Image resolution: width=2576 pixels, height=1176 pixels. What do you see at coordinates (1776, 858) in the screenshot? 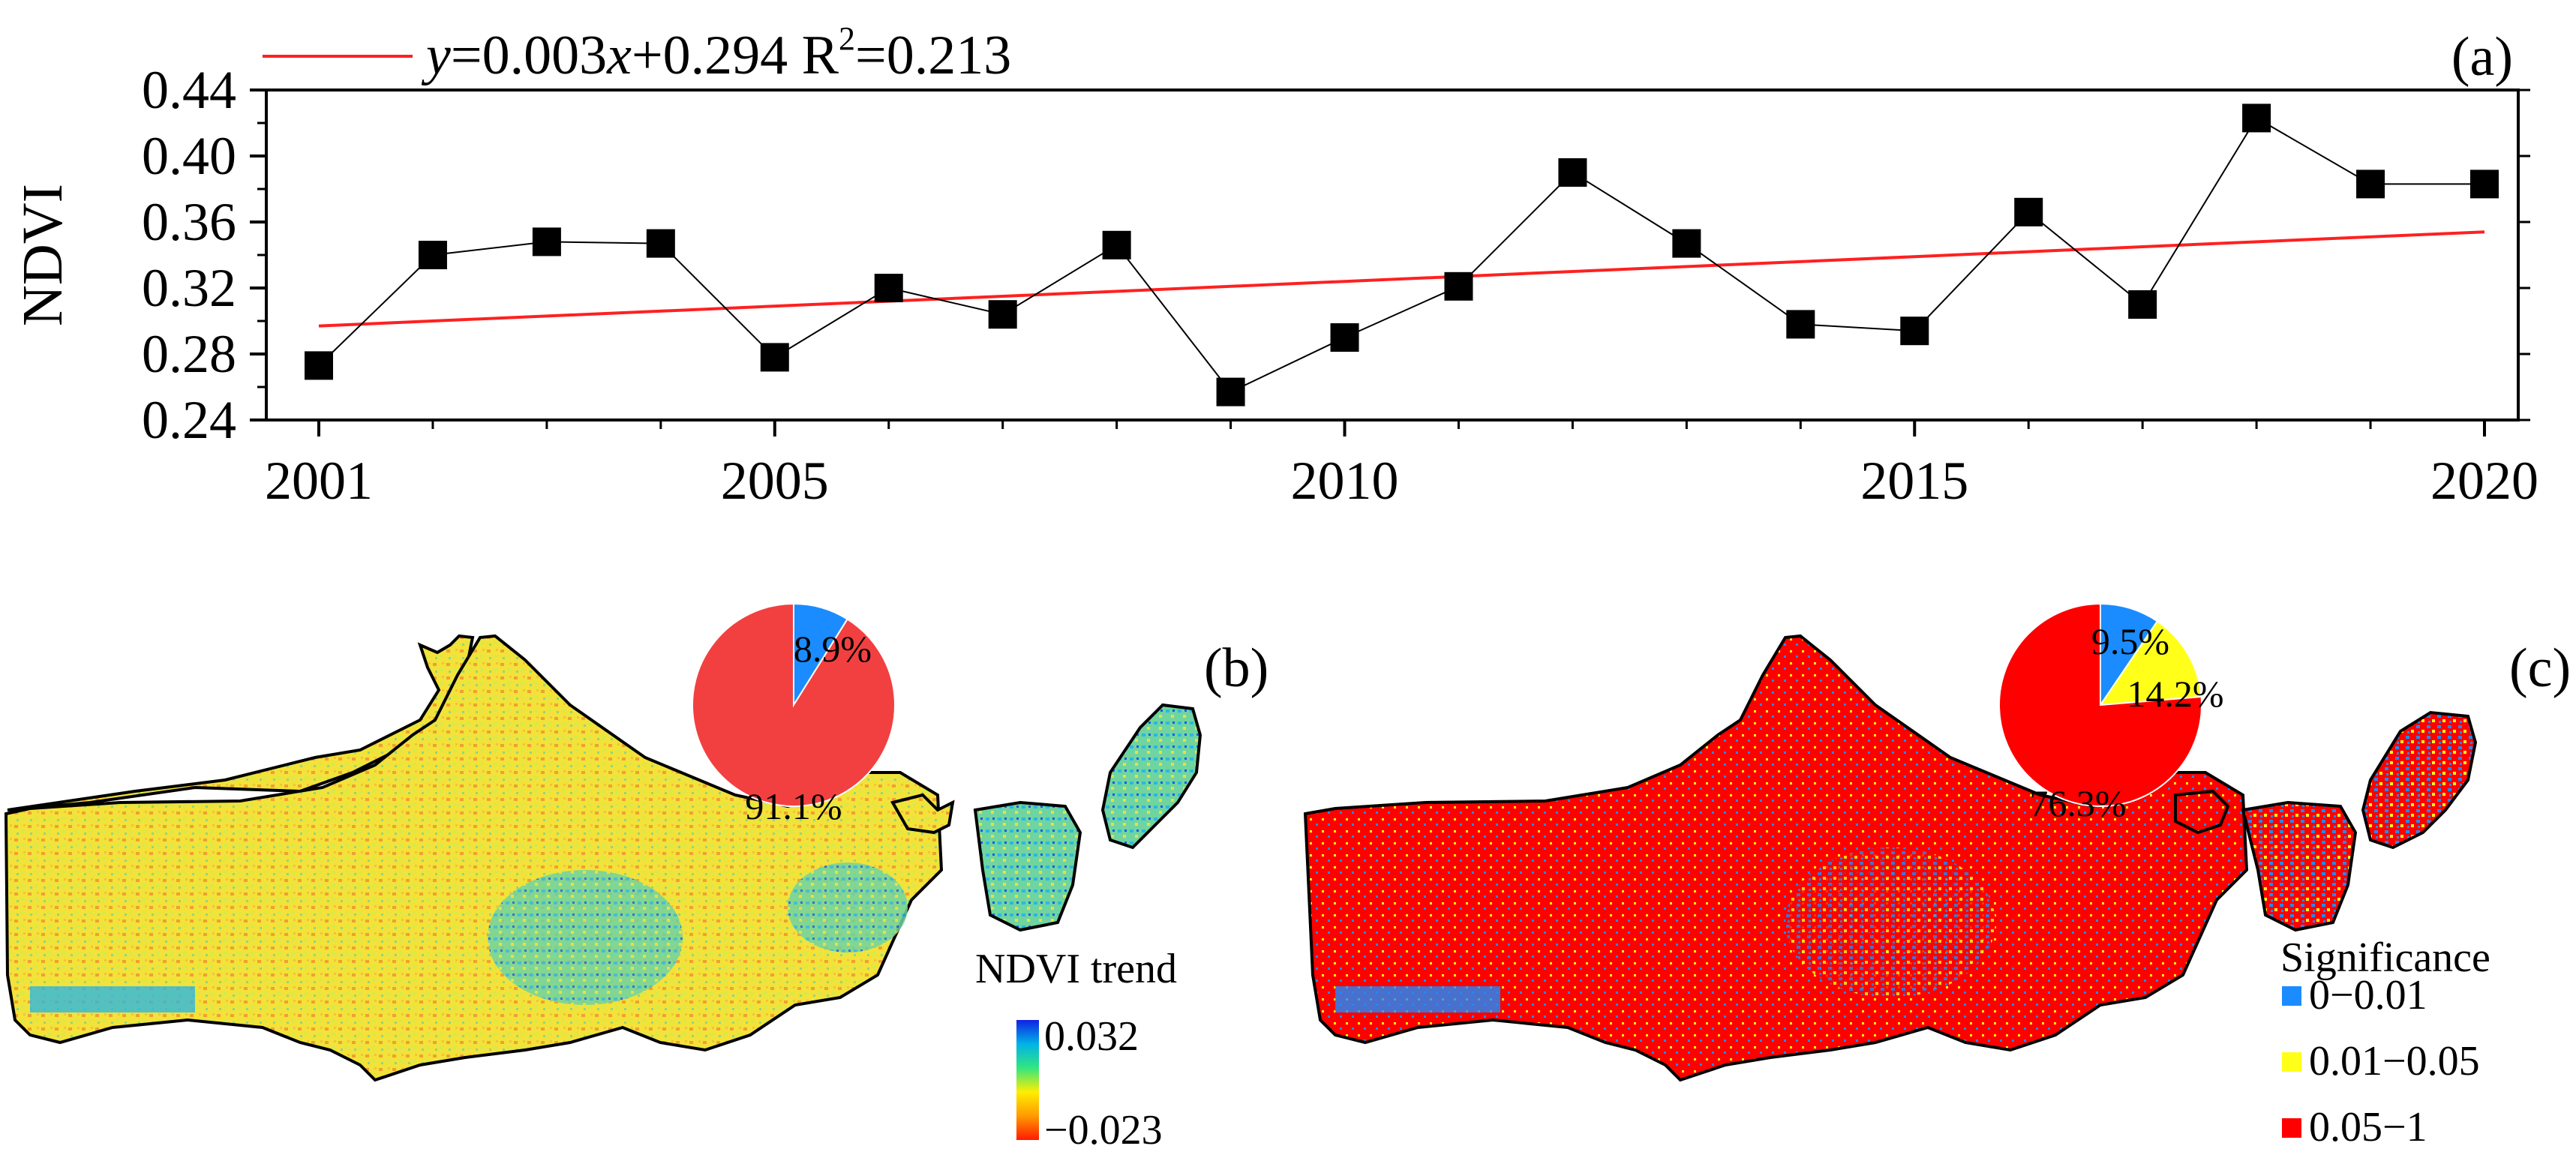
I see `region-map-c-main` at bounding box center [1776, 858].